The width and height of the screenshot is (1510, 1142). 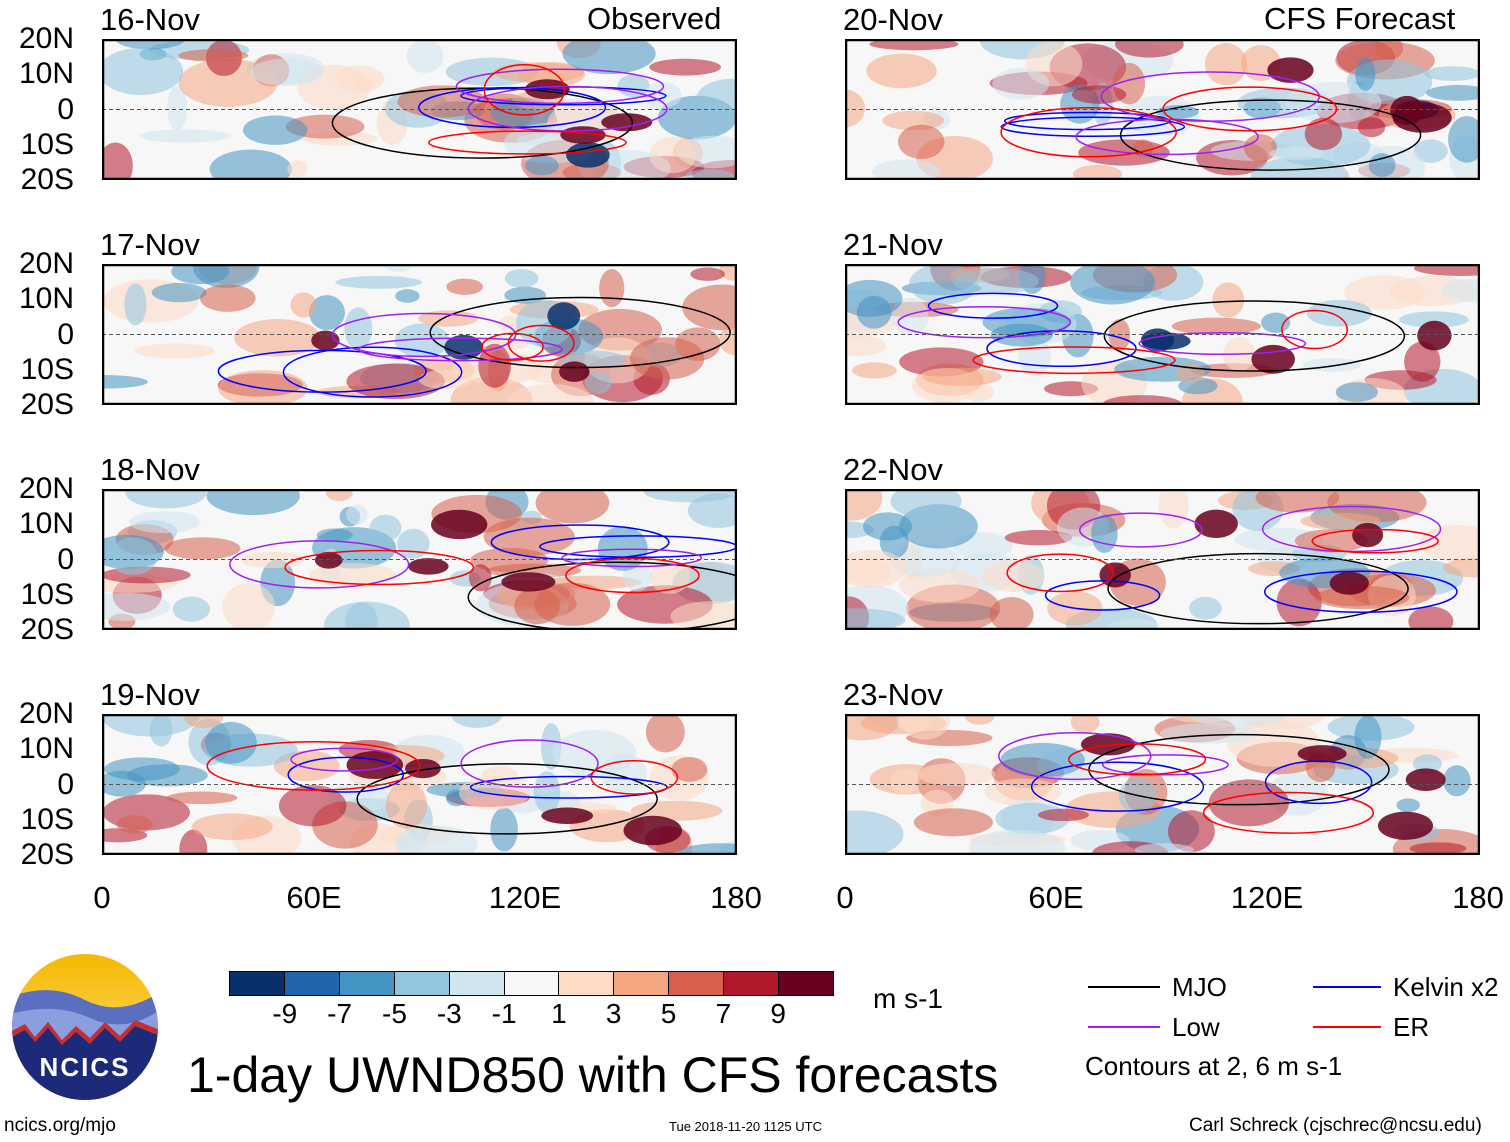 What do you see at coordinates (46, 713) in the screenshot?
I see `lat-label: 20N` at bounding box center [46, 713].